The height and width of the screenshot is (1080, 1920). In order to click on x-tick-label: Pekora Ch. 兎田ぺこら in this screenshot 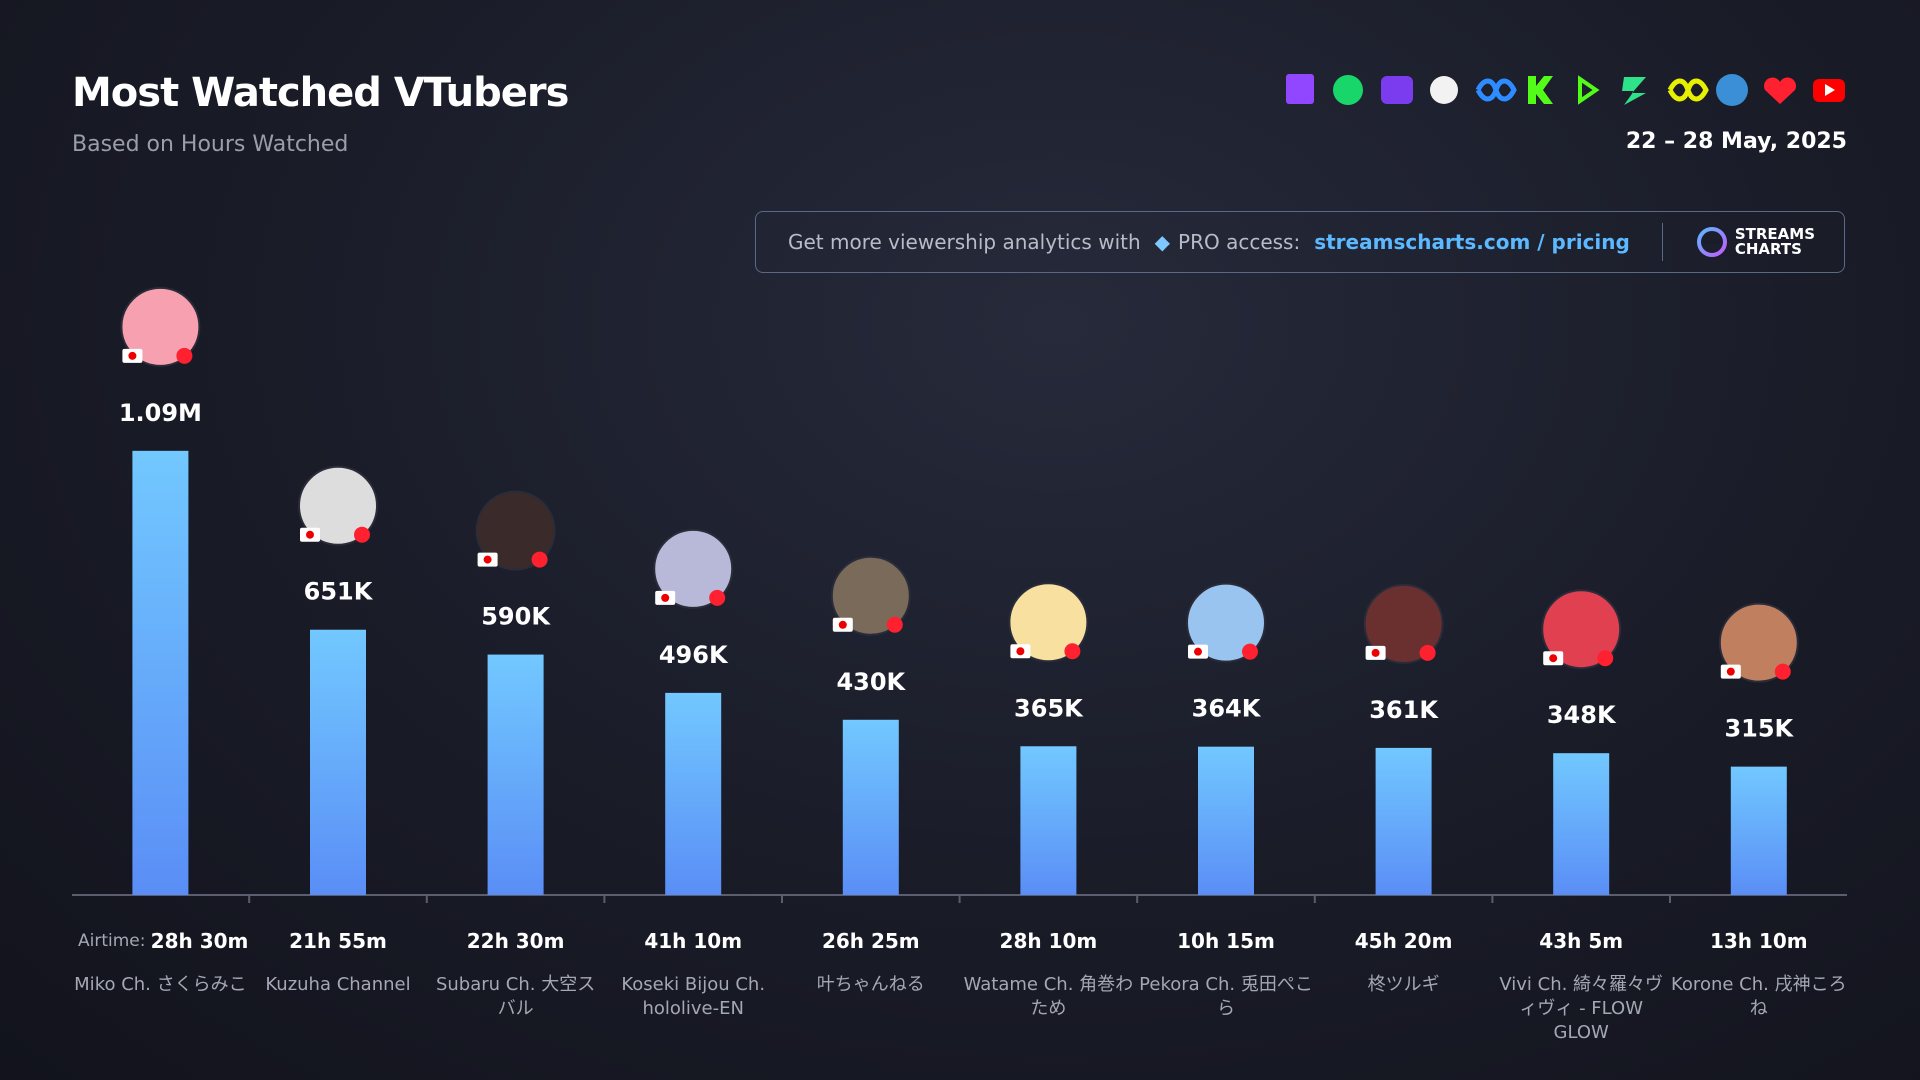, I will do `click(1226, 996)`.